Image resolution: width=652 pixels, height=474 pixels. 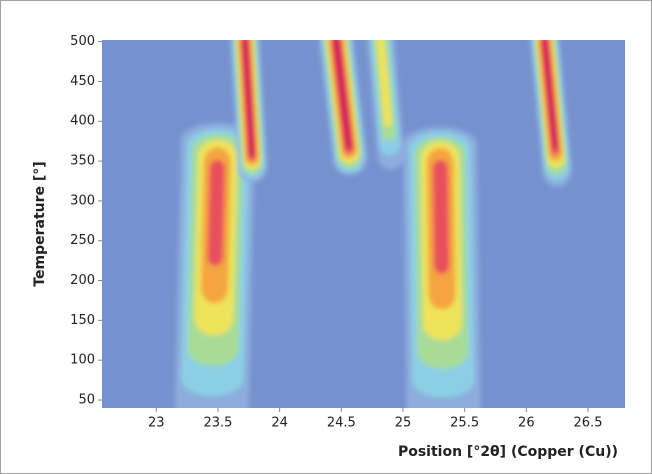 What do you see at coordinates (279, 423) in the screenshot?
I see `x-tick-label: 24` at bounding box center [279, 423].